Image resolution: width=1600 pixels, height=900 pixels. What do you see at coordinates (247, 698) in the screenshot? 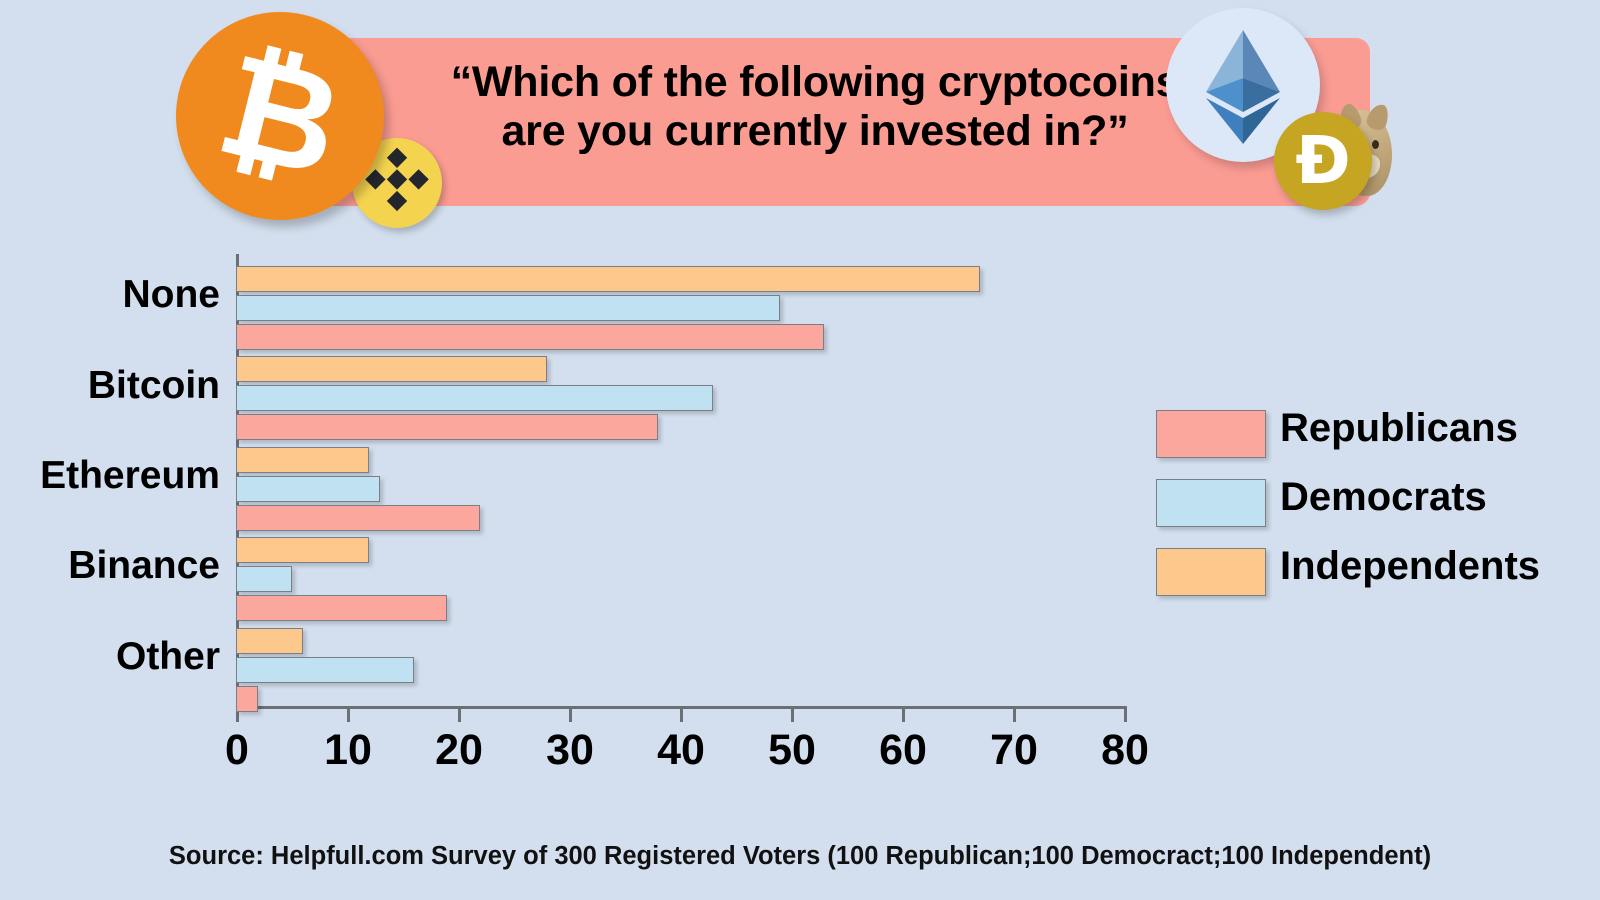
I see `bar-republicans-other` at bounding box center [247, 698].